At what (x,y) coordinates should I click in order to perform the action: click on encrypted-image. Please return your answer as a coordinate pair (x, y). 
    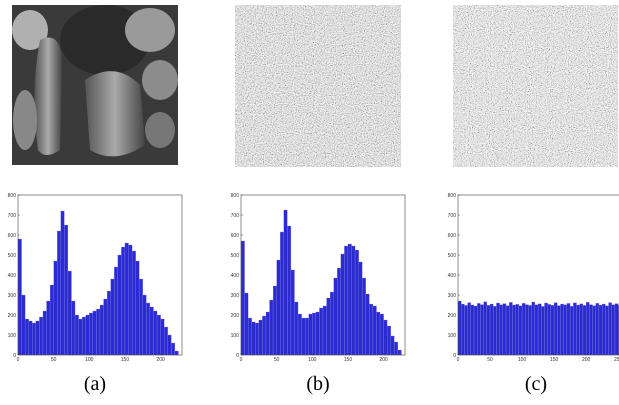
    Looking at the image, I should click on (318, 86).